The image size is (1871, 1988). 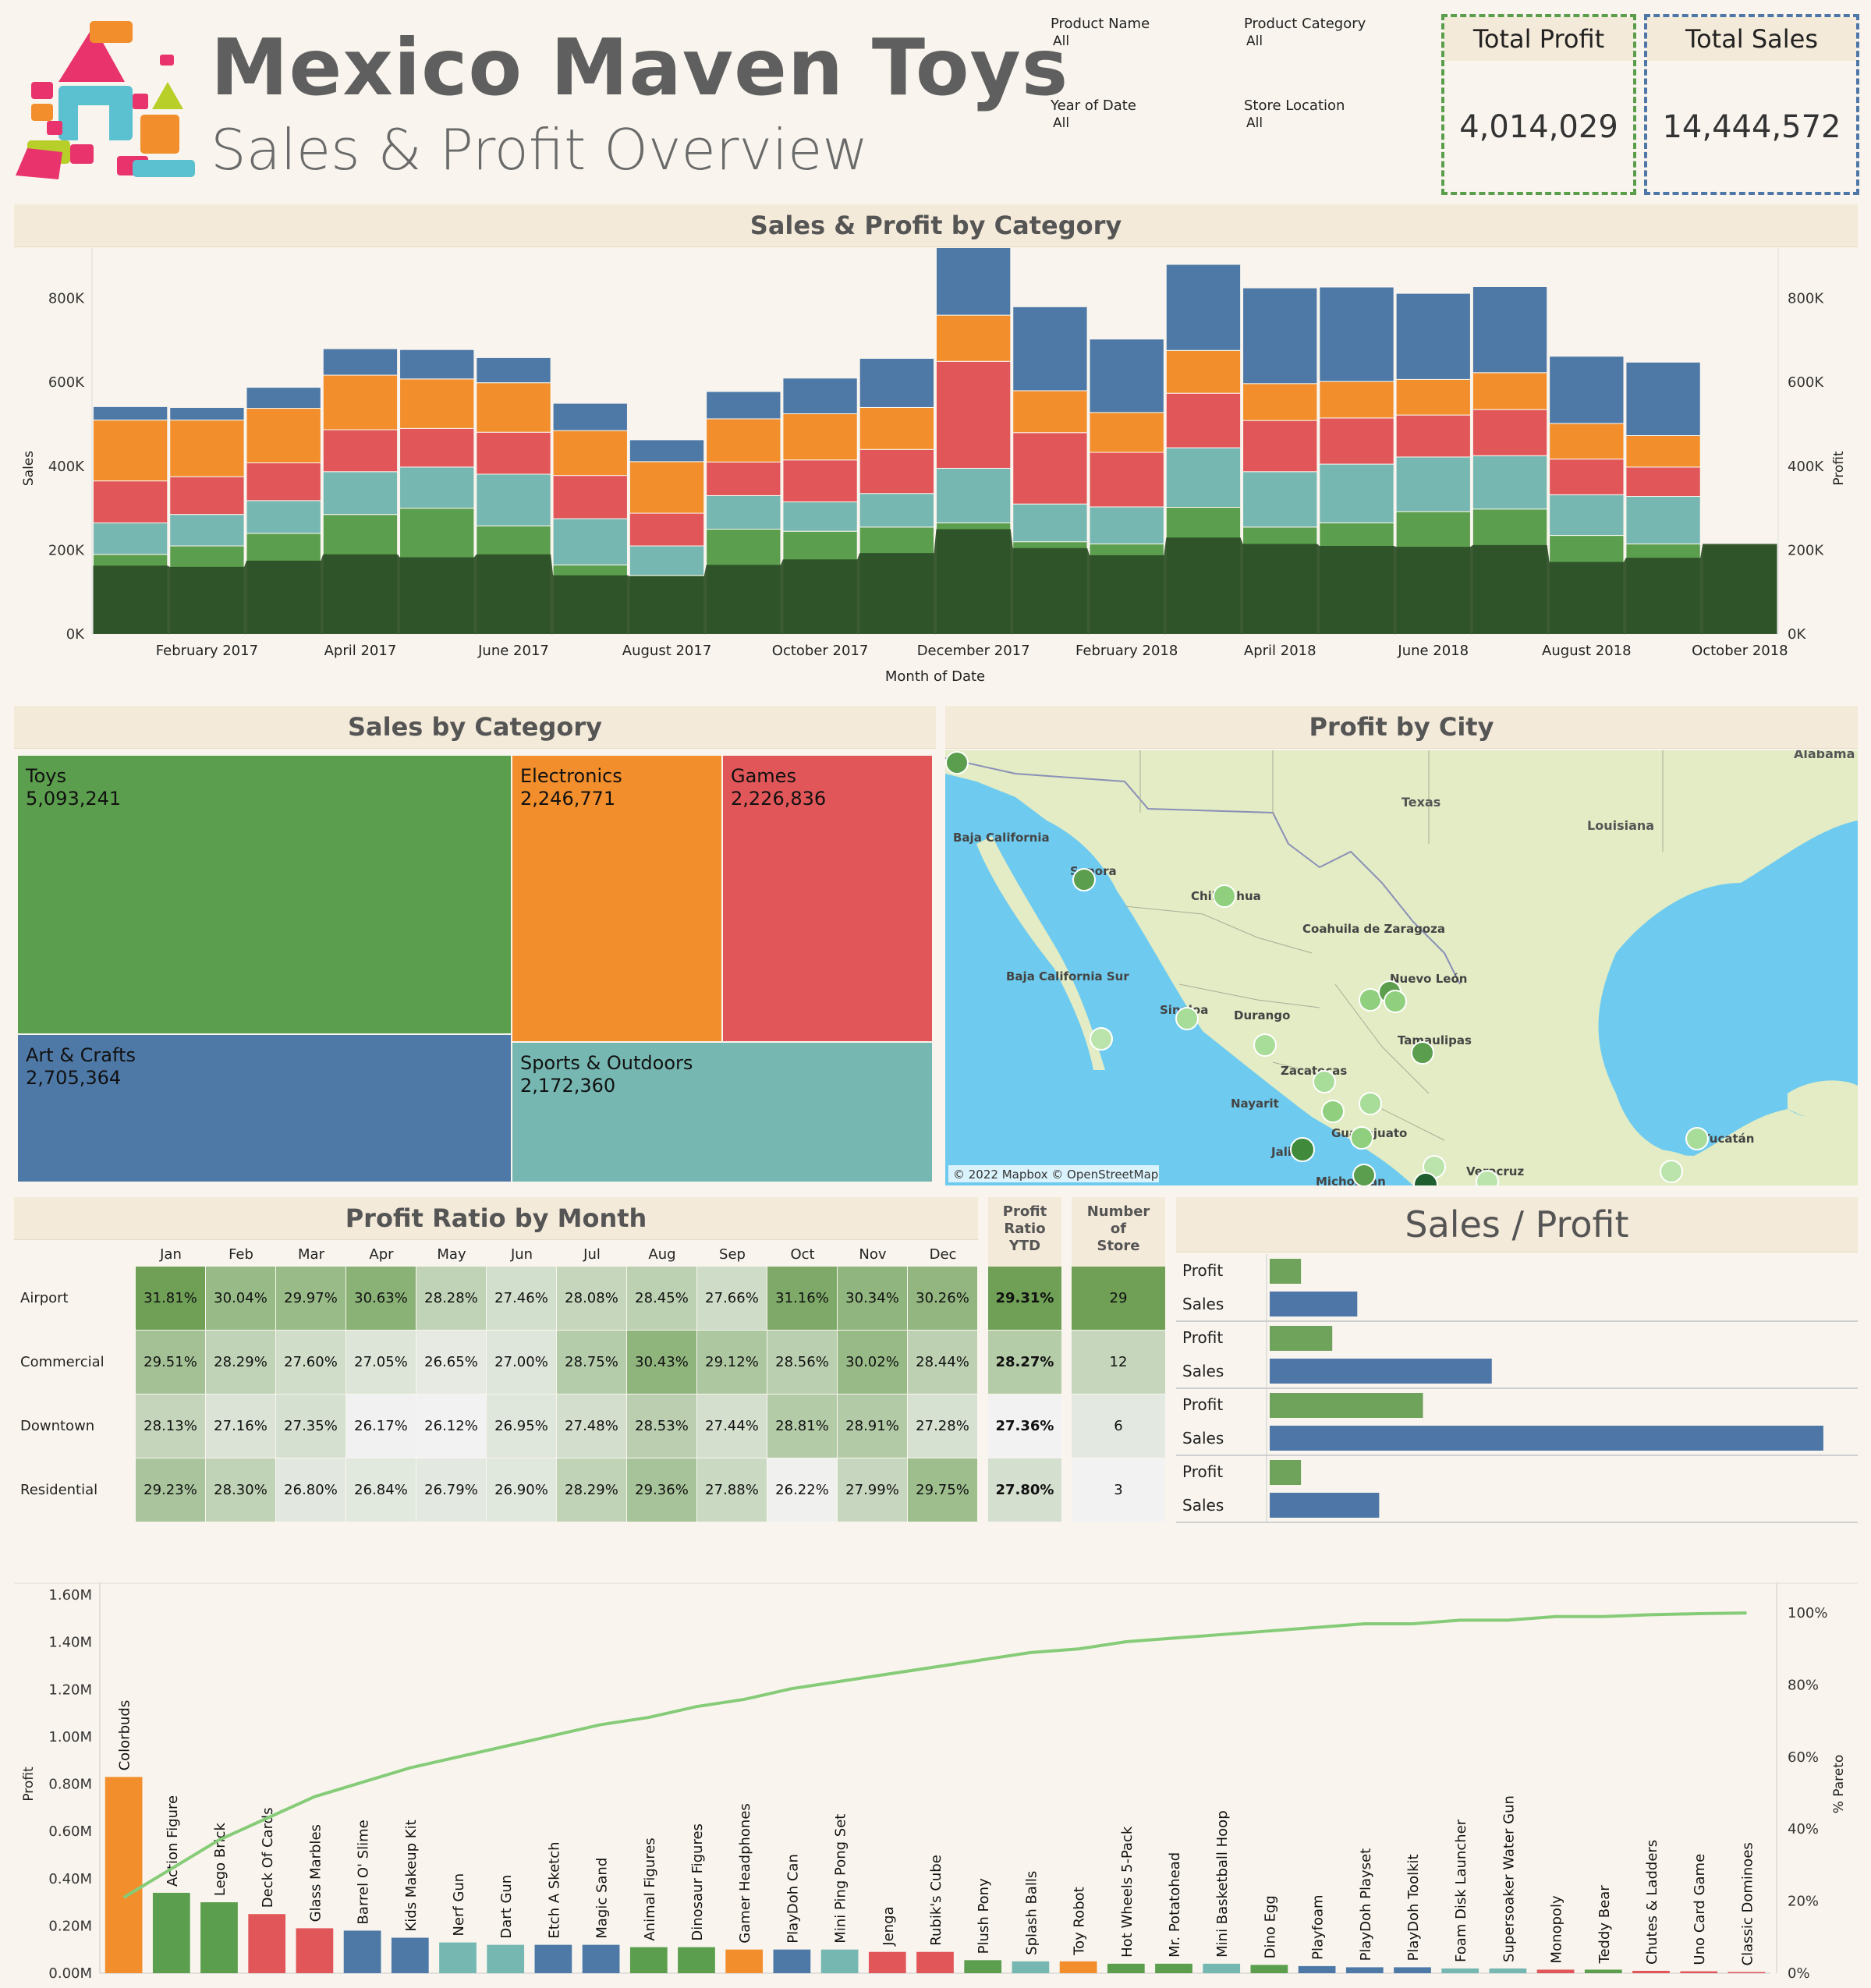 I want to click on heatmap-cell: 30.04%, so click(x=241, y=1299).